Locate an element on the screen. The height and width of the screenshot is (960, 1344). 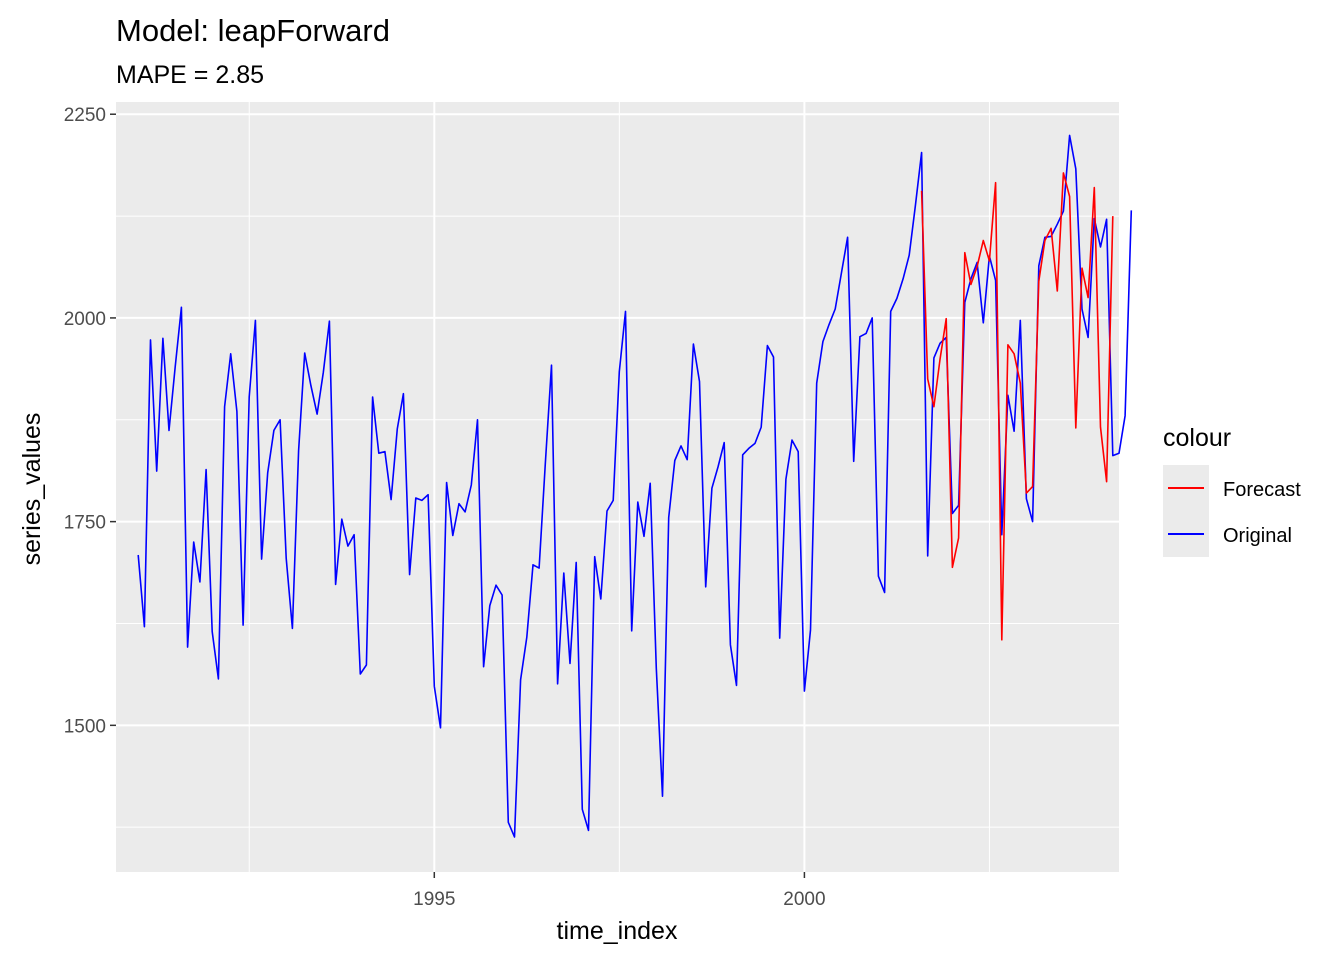
y-tick-label: 1750 is located at coordinates (85, 523).